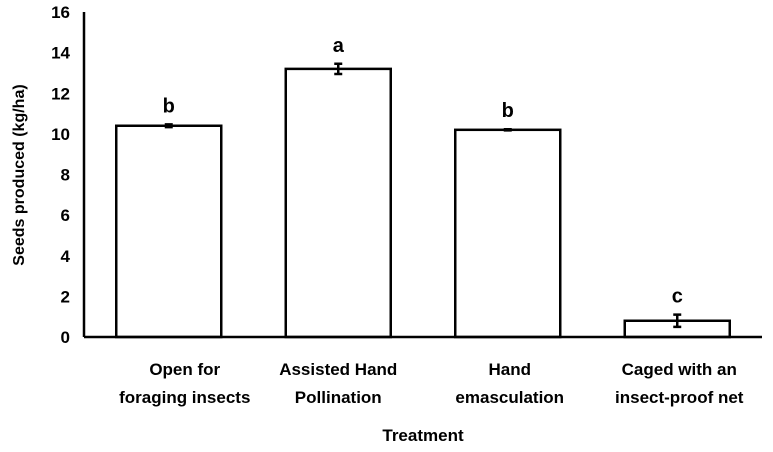 This screenshot has width=773, height=452. Describe the element at coordinates (338, 369) in the screenshot. I see `x-tick-label: Assisted Hand` at that location.